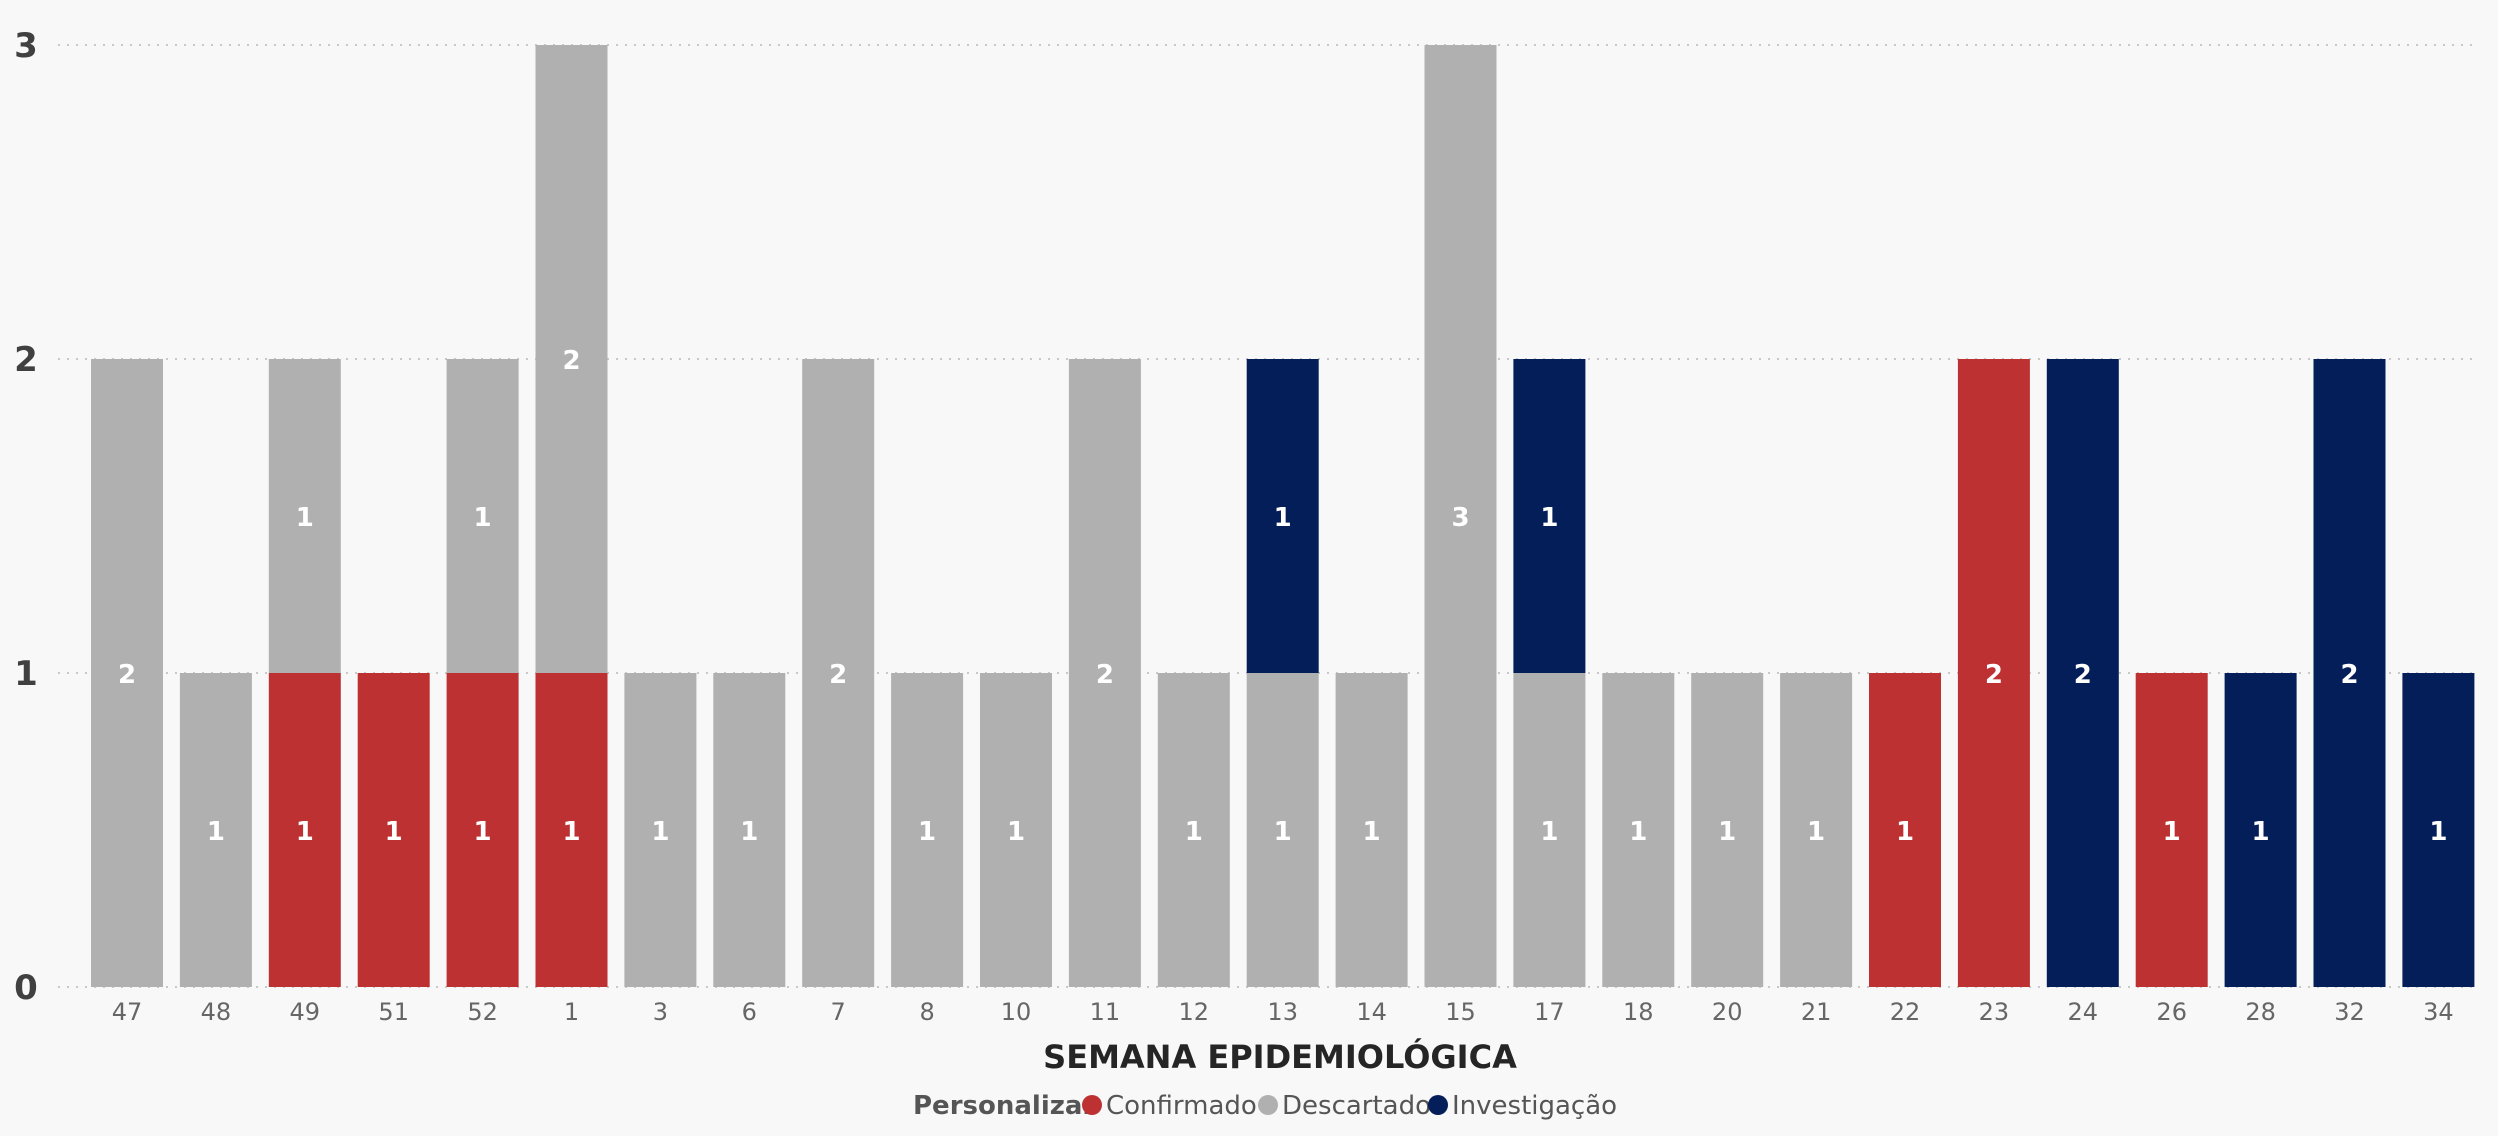  What do you see at coordinates (1638, 1012) in the screenshot?
I see `x-tick-label: 18` at bounding box center [1638, 1012].